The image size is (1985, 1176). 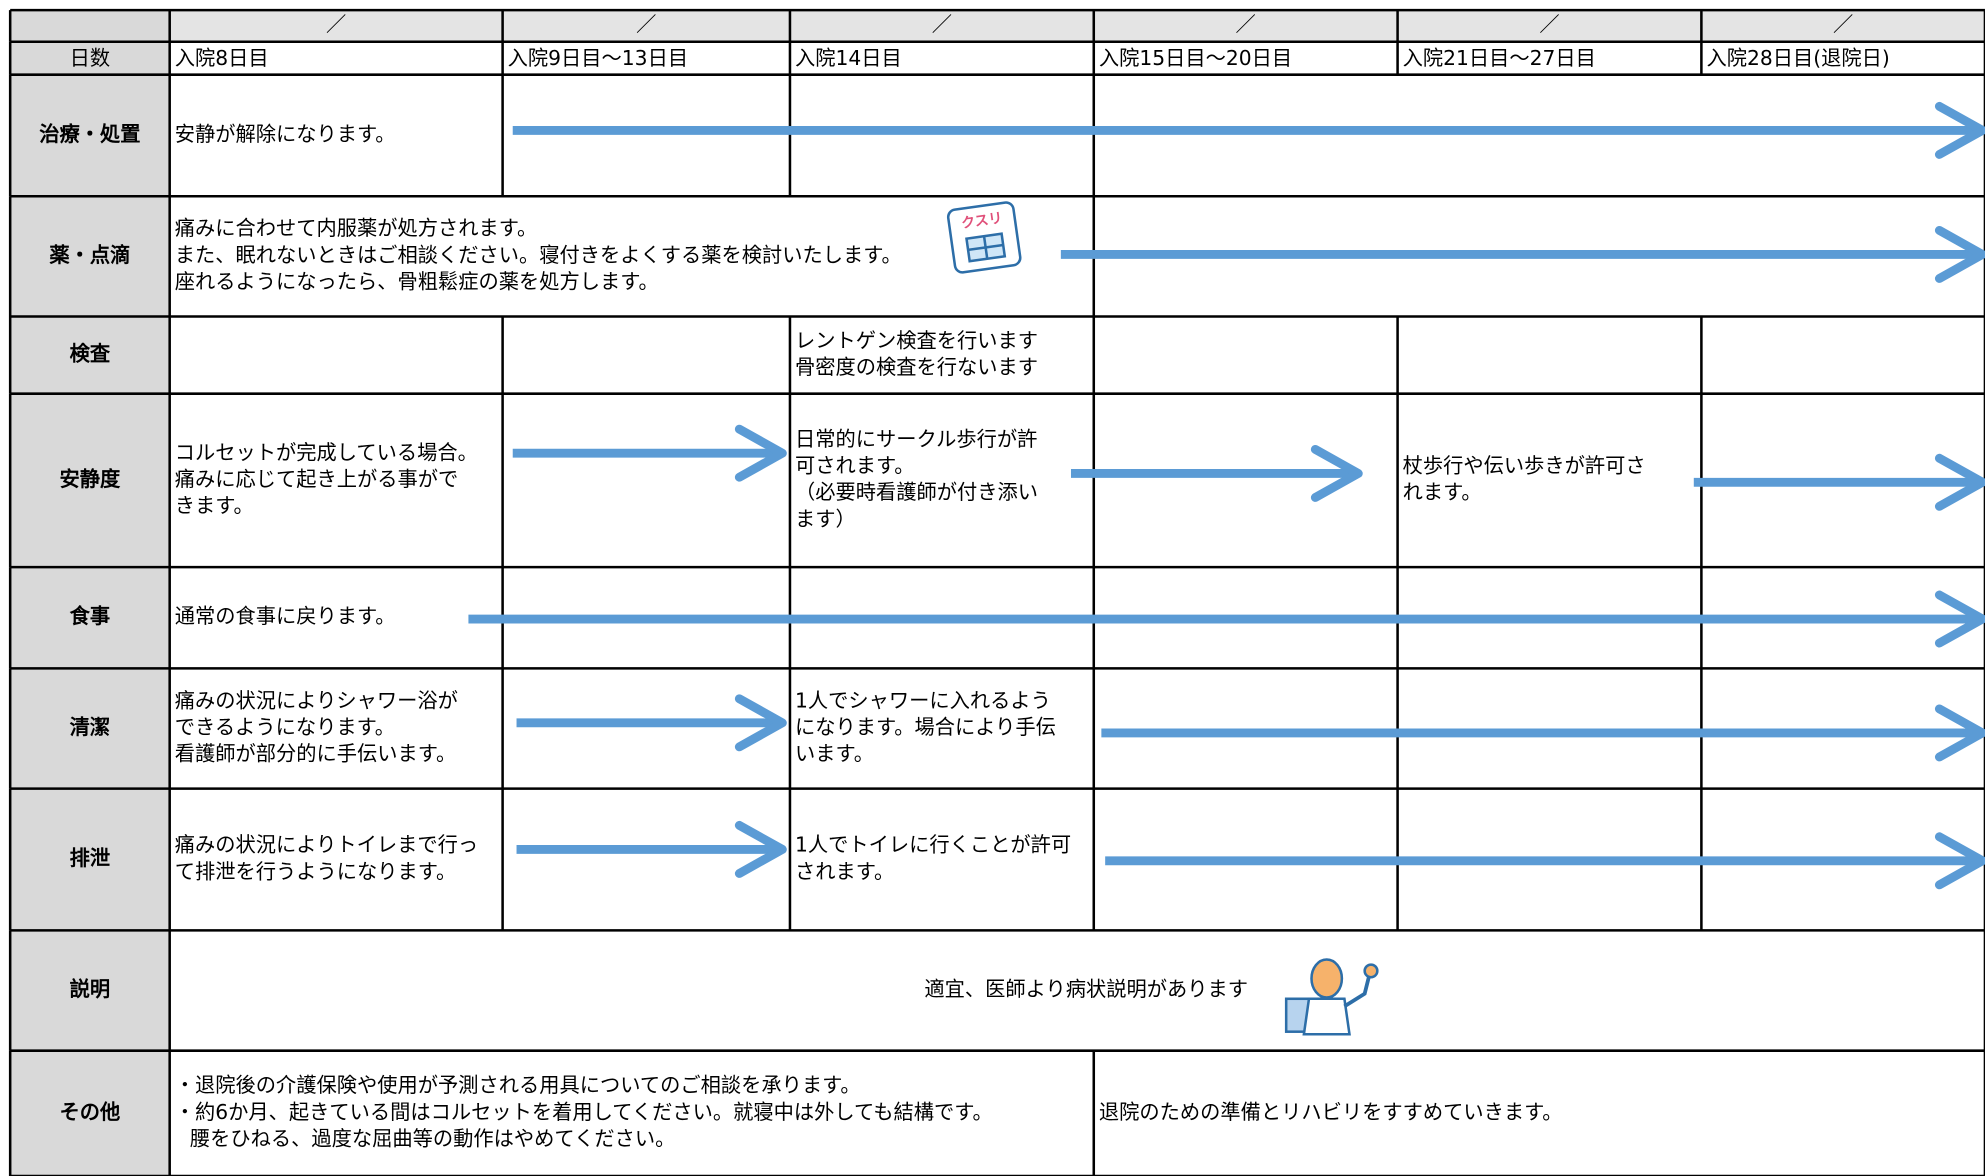 What do you see at coordinates (1499, 58) in the screenshot?
I see `day-cell: 入院21日目～27日目` at bounding box center [1499, 58].